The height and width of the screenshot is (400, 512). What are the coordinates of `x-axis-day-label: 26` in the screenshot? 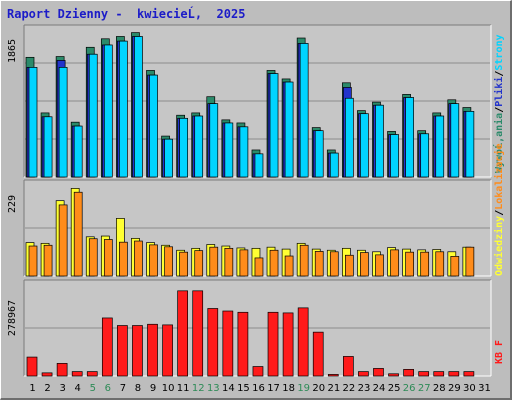 It's located at (409, 388).